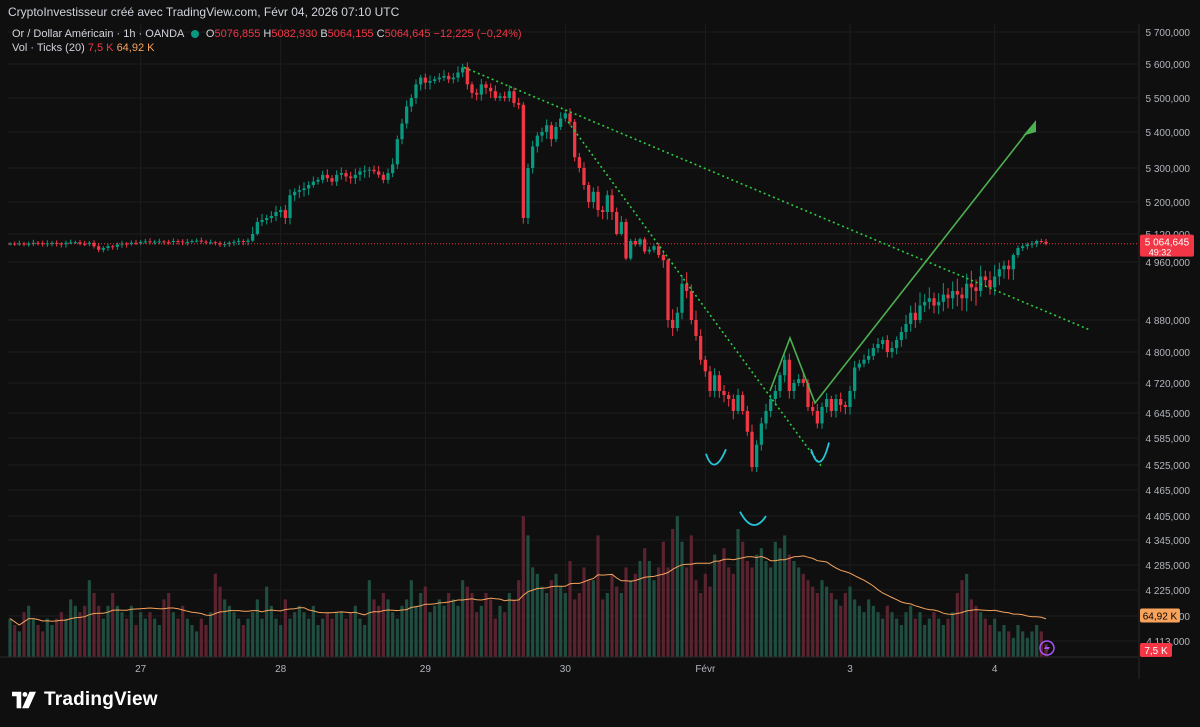 Image resolution: width=1200 pixels, height=727 pixels. Describe the element at coordinates (48, 48) in the screenshot. I see `volume-indicator-name: Vol · Ticks (20)` at that location.